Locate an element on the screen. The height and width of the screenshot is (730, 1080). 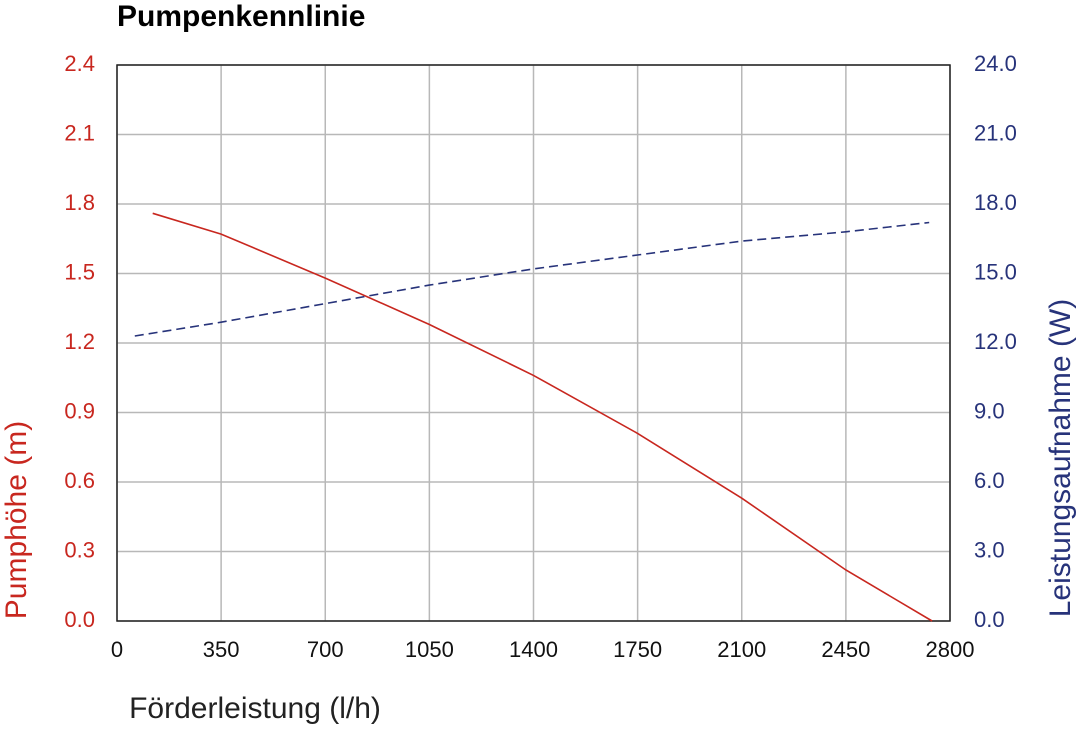
y2-tick-label: 3.0 is located at coordinates (989, 549).